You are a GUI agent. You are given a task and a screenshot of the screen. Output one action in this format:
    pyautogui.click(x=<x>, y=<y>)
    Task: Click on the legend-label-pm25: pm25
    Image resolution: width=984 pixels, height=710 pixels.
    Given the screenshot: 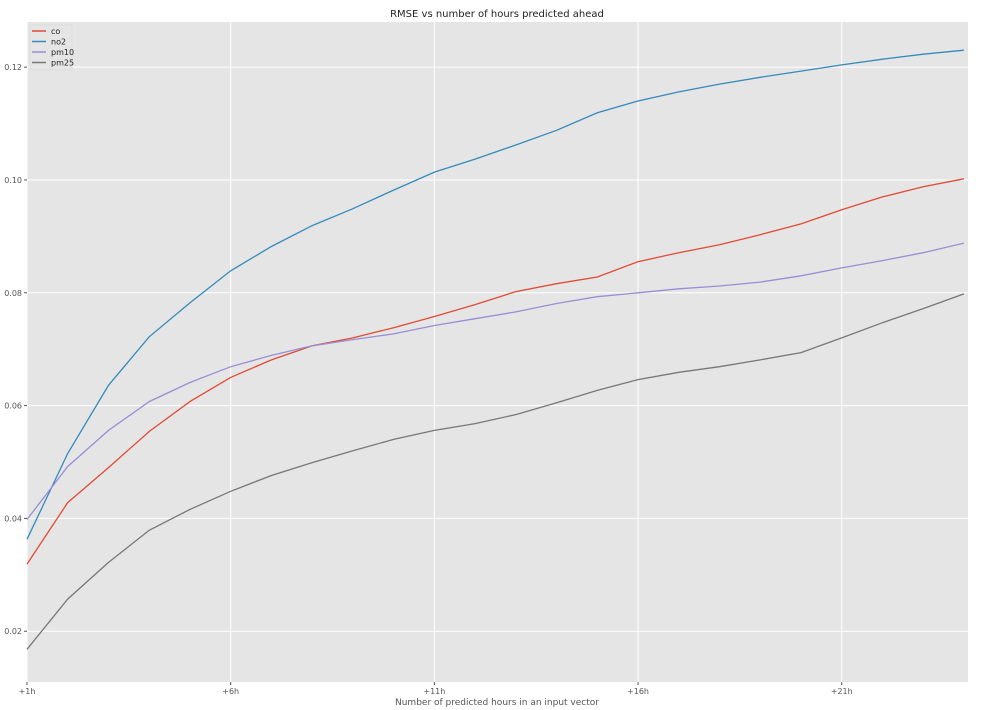 What is the action you would take?
    pyautogui.click(x=62, y=63)
    